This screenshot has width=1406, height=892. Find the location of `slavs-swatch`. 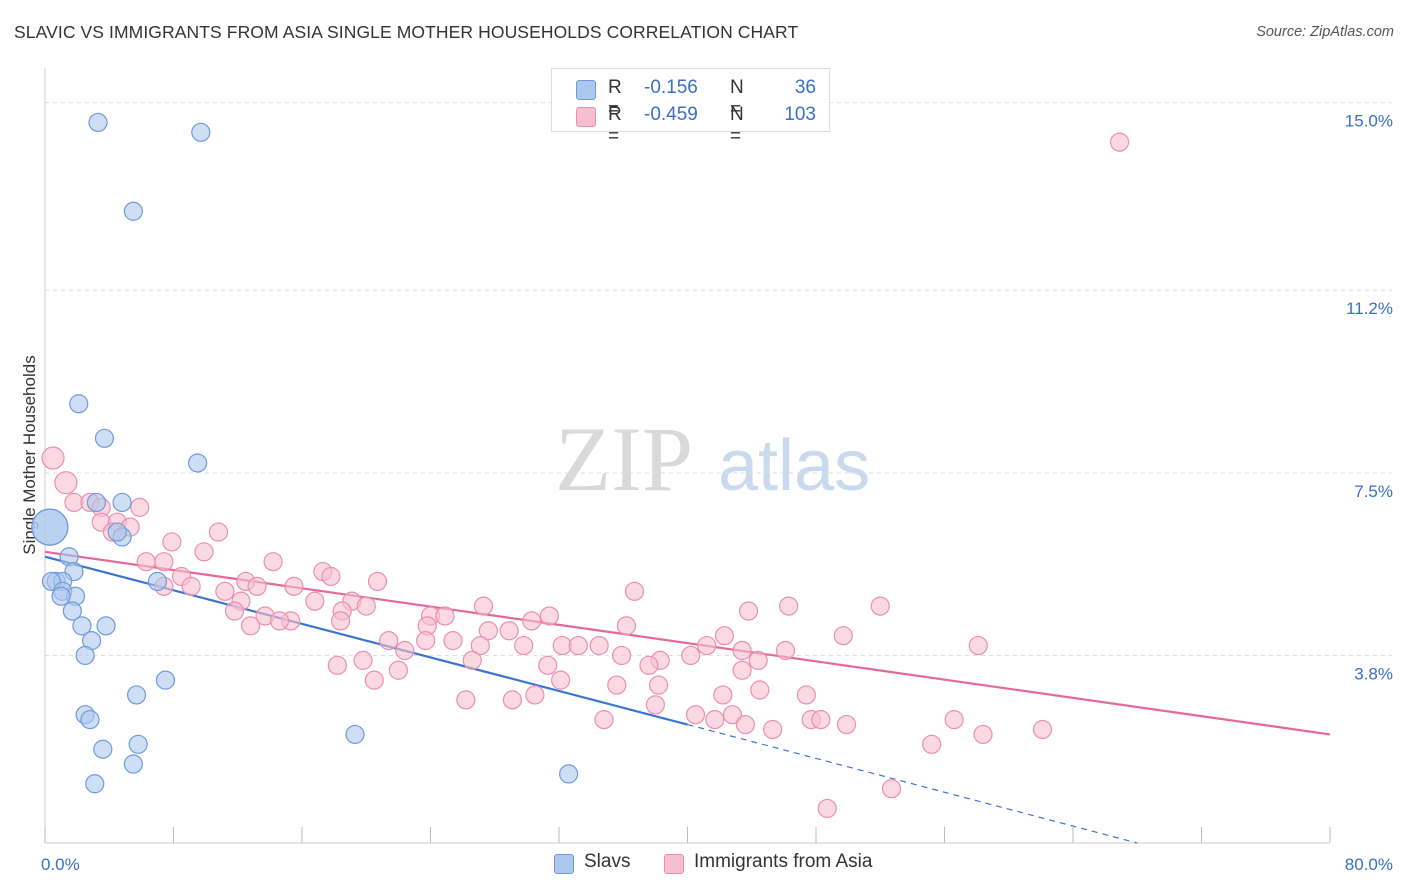

slavs-swatch is located at coordinates (586, 90).